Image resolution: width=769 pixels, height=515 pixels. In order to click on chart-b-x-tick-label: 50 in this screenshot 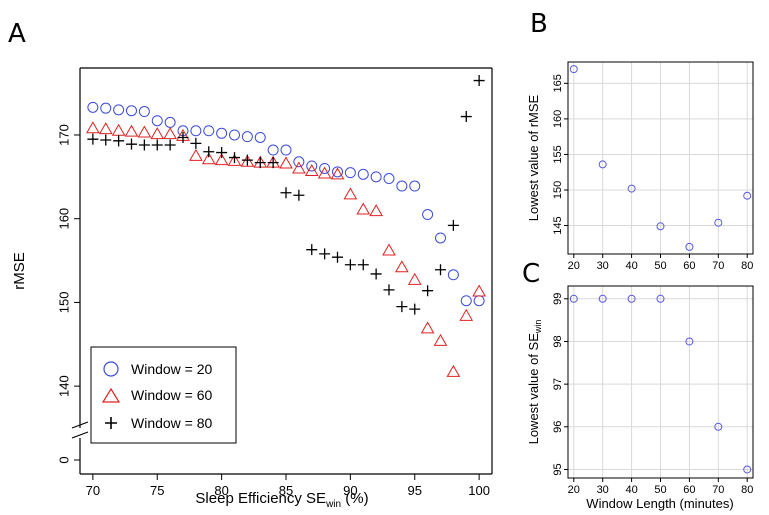, I will do `click(660, 266)`.